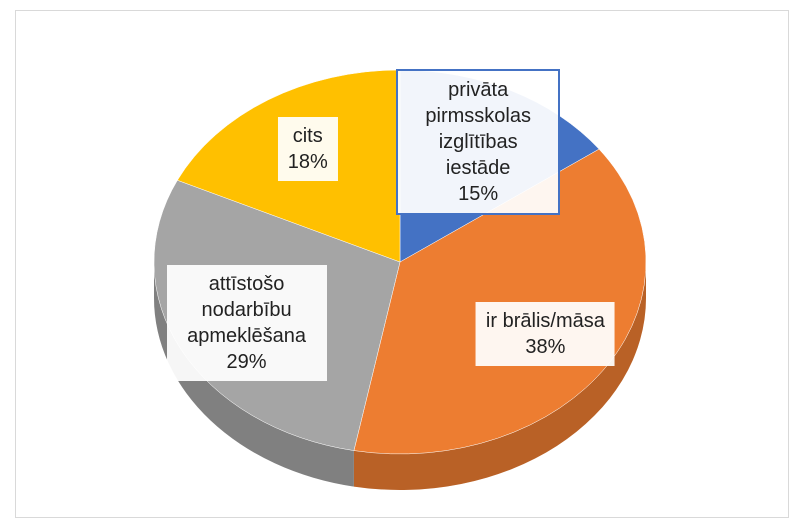 The height and width of the screenshot is (526, 802). Describe the element at coordinates (545, 321) in the screenshot. I see `category-label: ir brālis/māsa` at that location.